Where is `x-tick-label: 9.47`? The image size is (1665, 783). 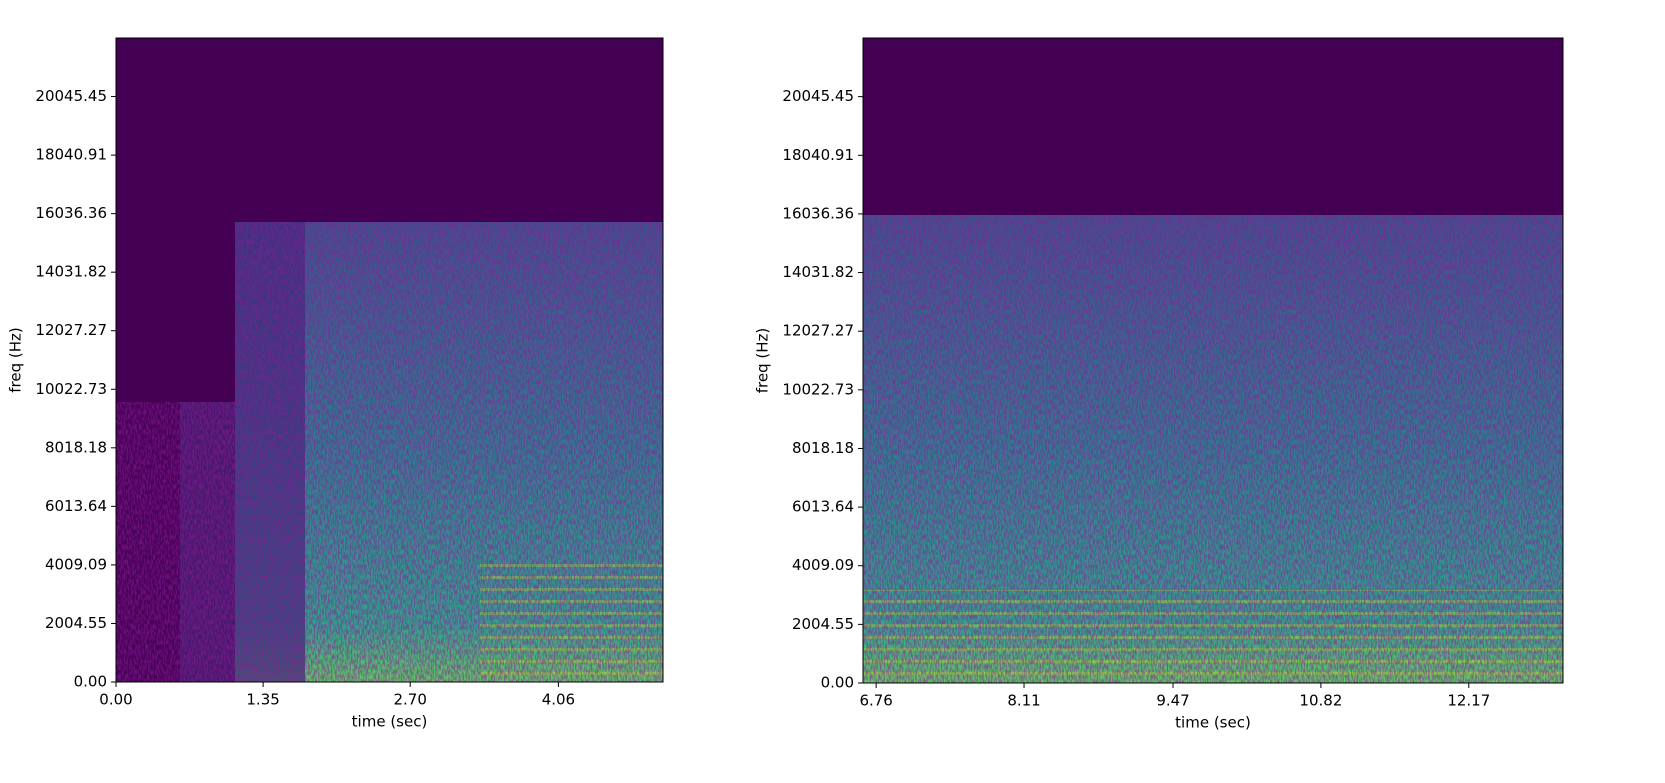 x-tick-label: 9.47 is located at coordinates (1172, 701).